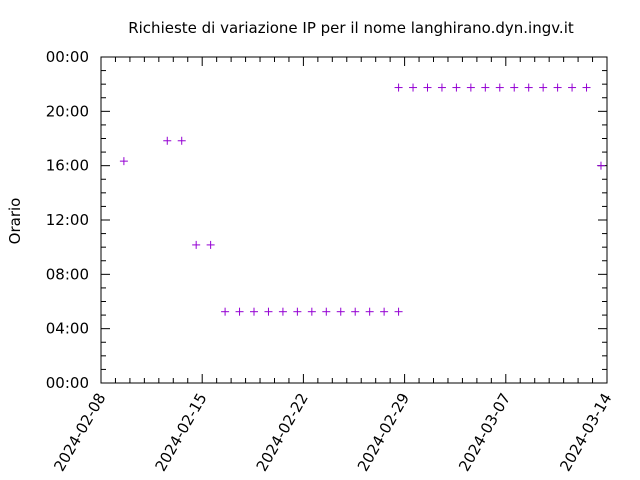  I want to click on y-axis-label: Orario, so click(15, 221).